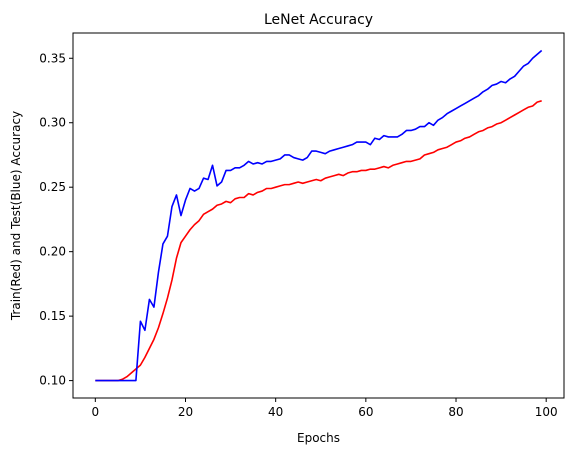 This screenshot has height=455, width=579. Describe the element at coordinates (52, 58) in the screenshot. I see `y-tick-label: 0.35` at that location.